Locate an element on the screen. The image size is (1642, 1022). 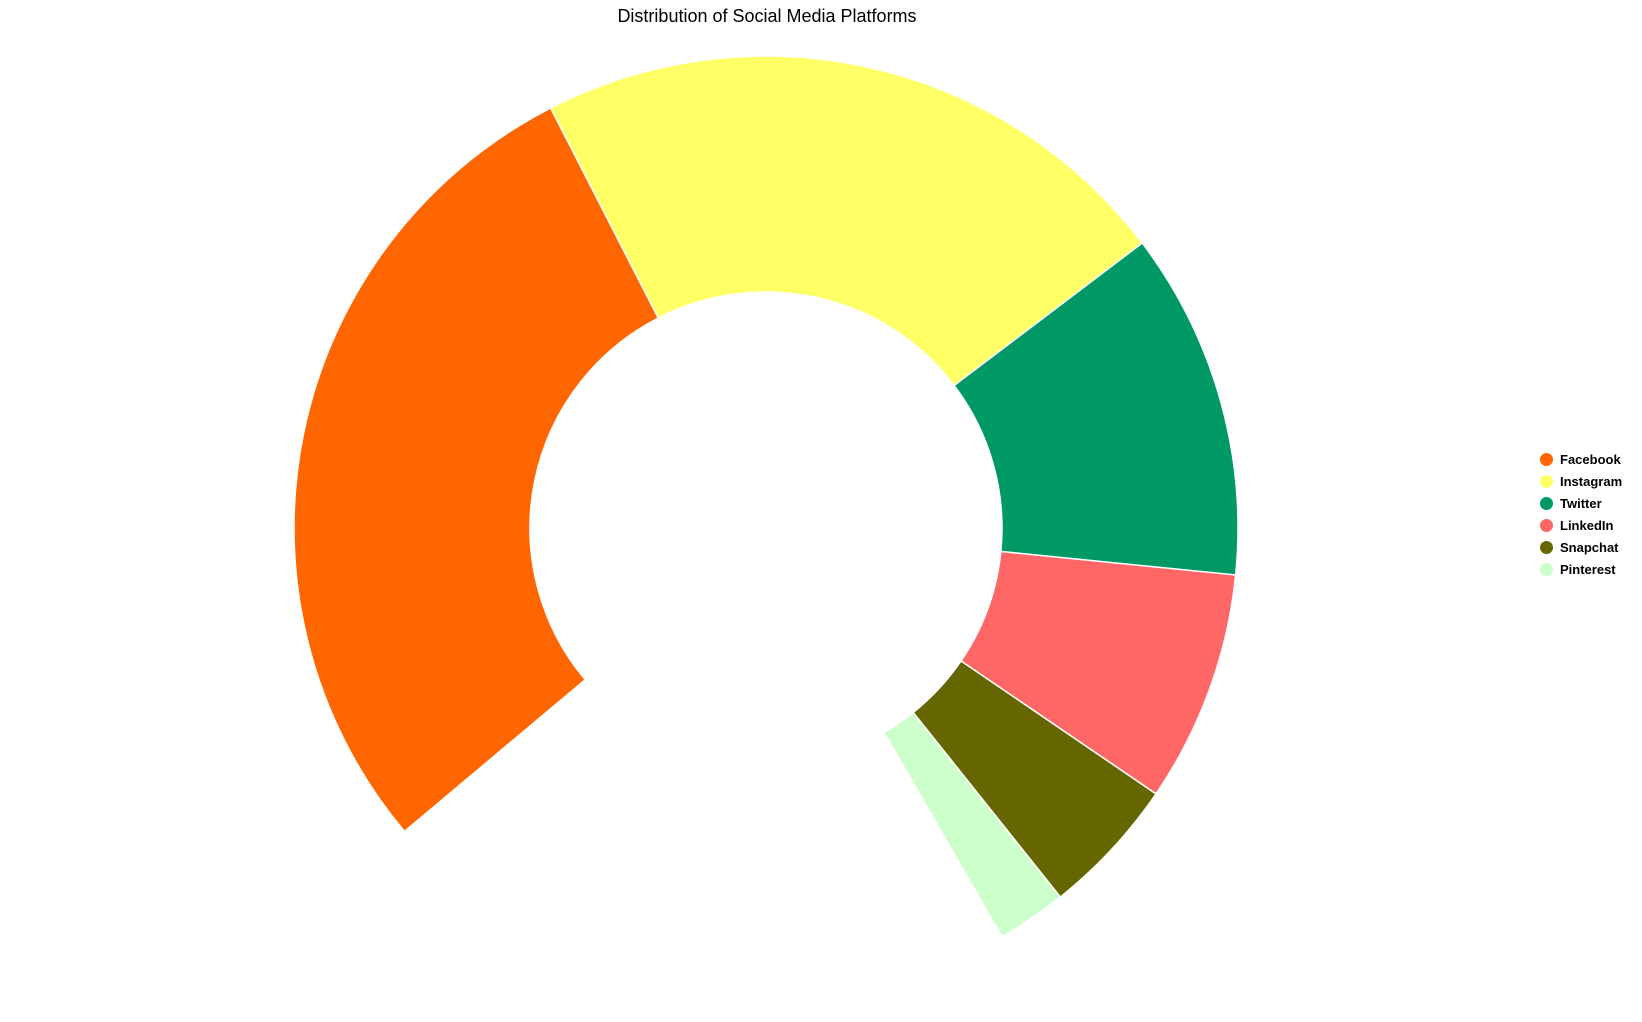
legend-item-snapchat: Snapchat is located at coordinates (1581, 547).